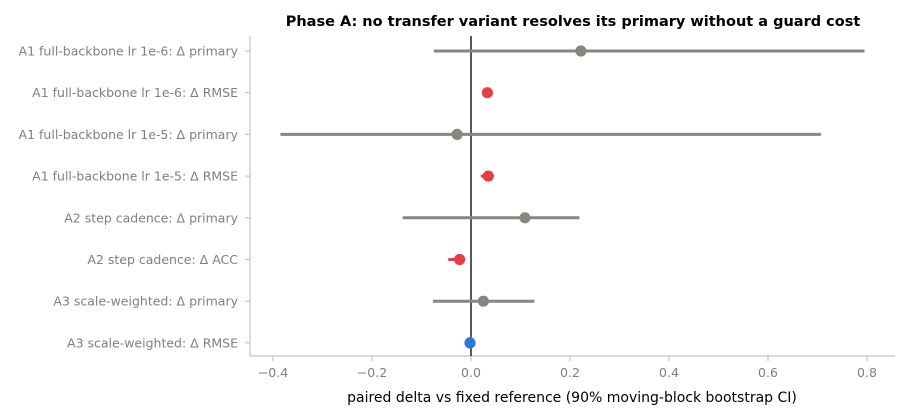 This screenshot has height=419, width=907. Describe the element at coordinates (570, 372) in the screenshot. I see `x-tick-label: 0.2` at that location.